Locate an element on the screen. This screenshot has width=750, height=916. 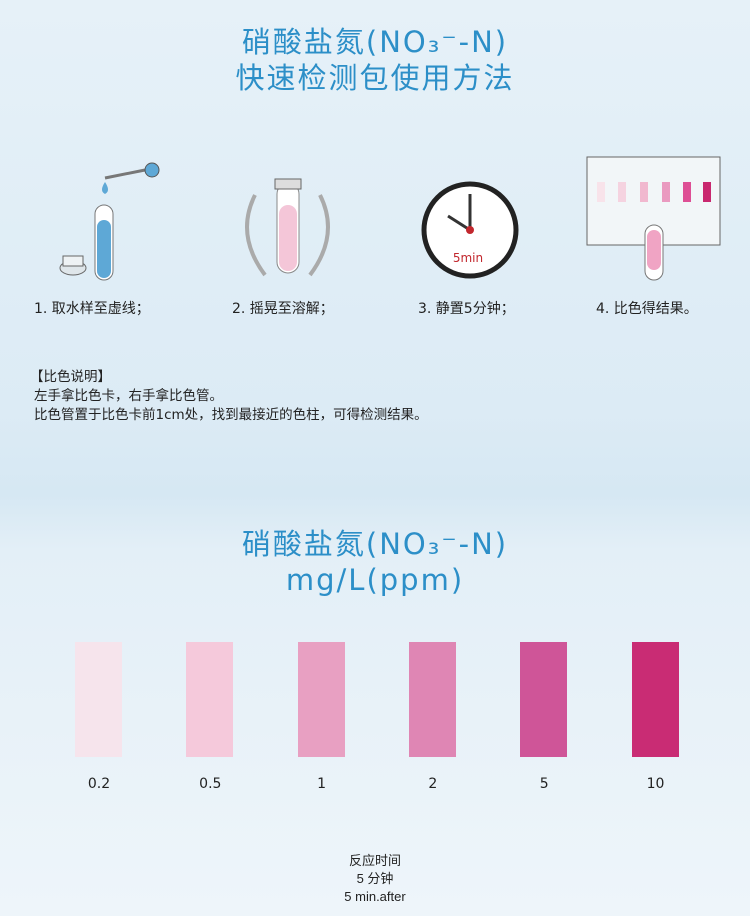
step-3-label: 3. 静置5分钟； is located at coordinates (466, 309).